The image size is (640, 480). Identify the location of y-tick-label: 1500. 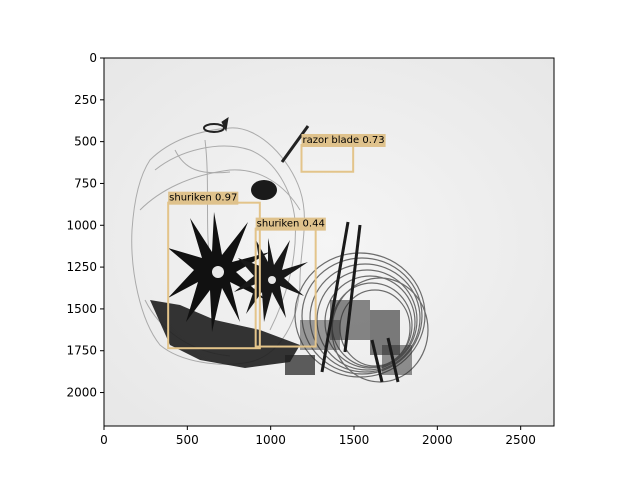
(81, 309).